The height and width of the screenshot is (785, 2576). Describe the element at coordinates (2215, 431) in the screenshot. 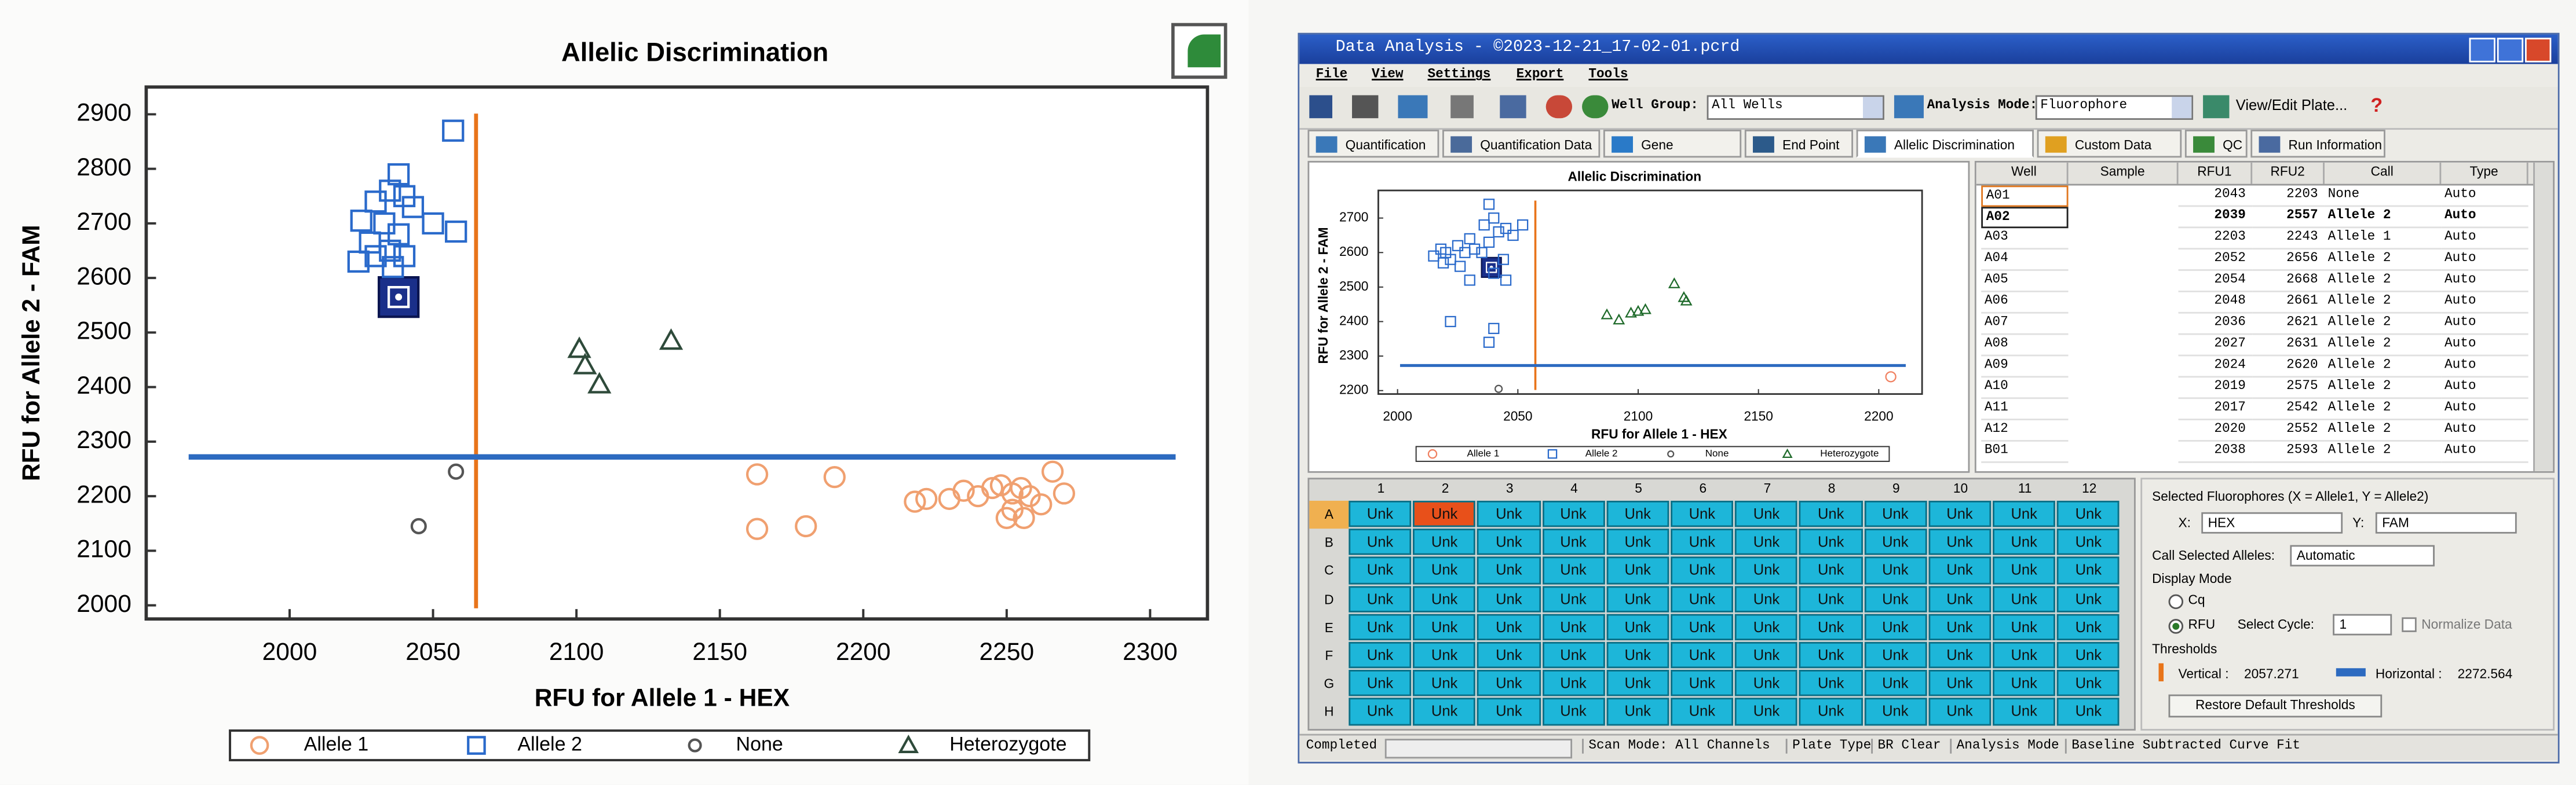

I see `table-cell: 2020` at that location.